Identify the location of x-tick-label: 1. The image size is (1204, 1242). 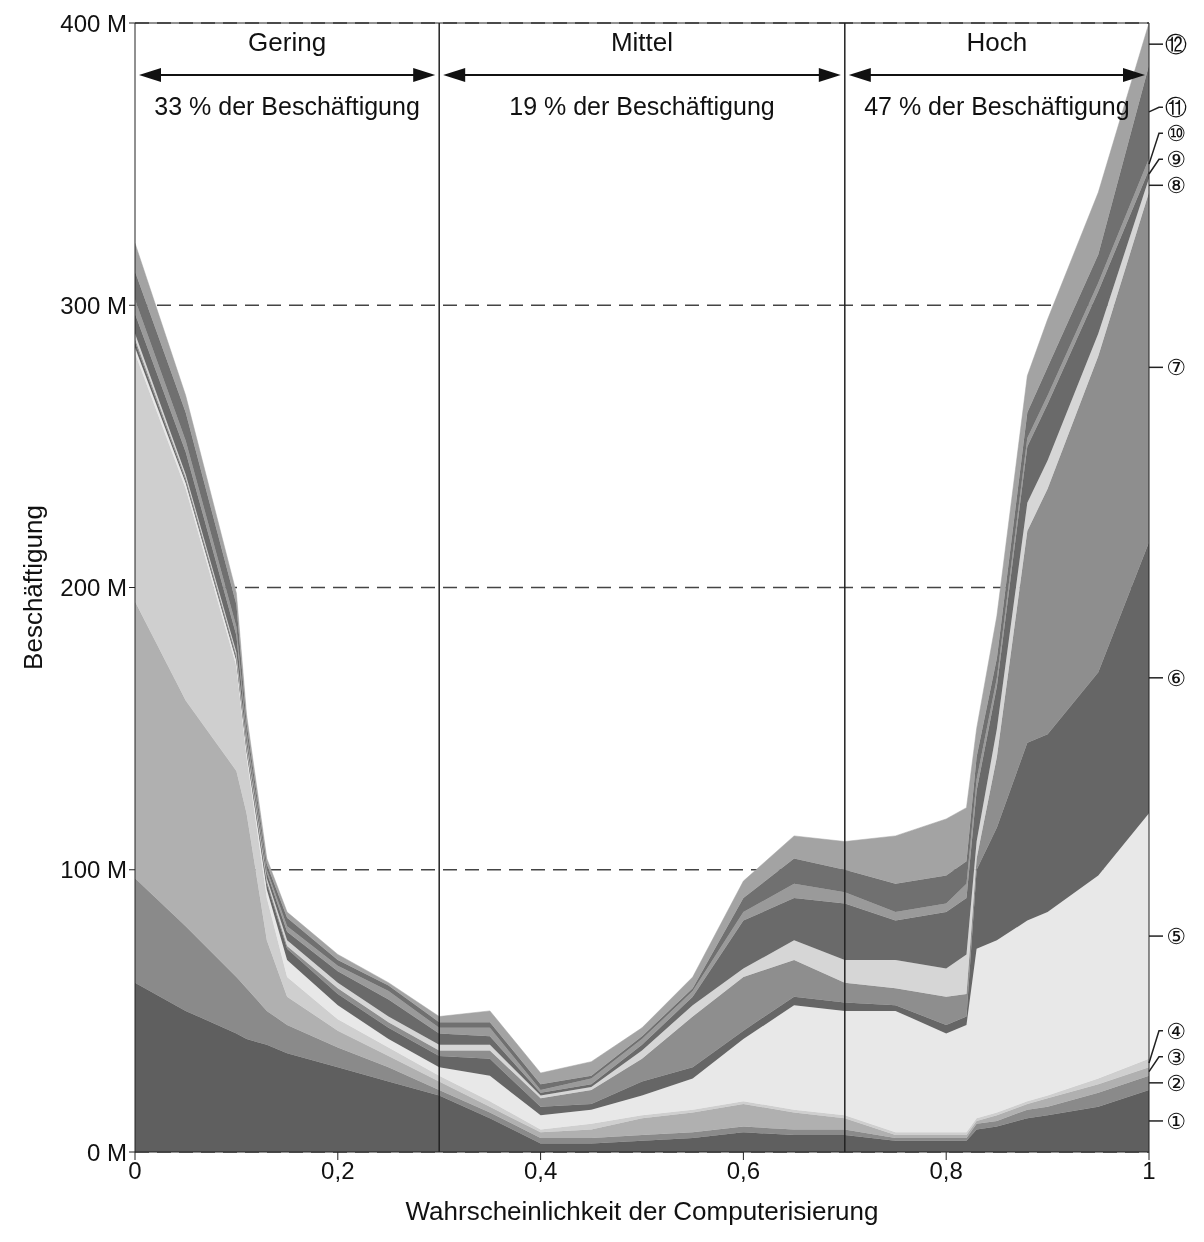
(1149, 1171).